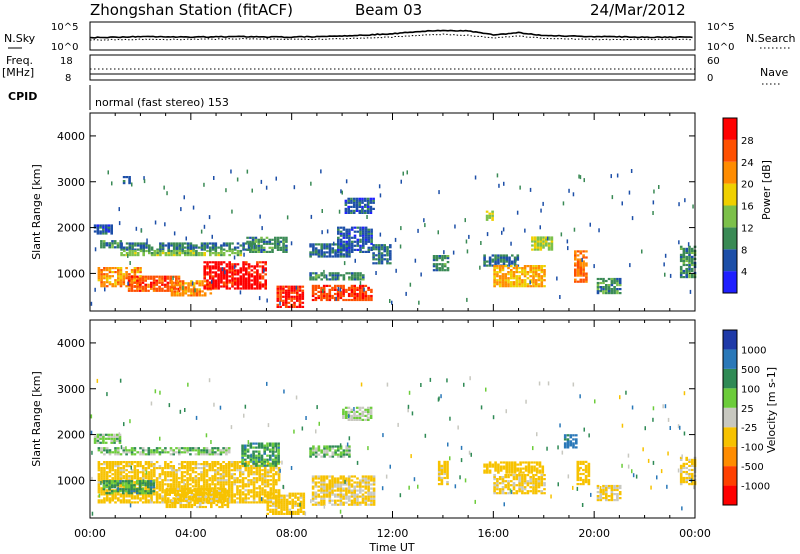 The height and width of the screenshot is (554, 800). What do you see at coordinates (730, 205) in the screenshot?
I see `colorbar-frame` at bounding box center [730, 205].